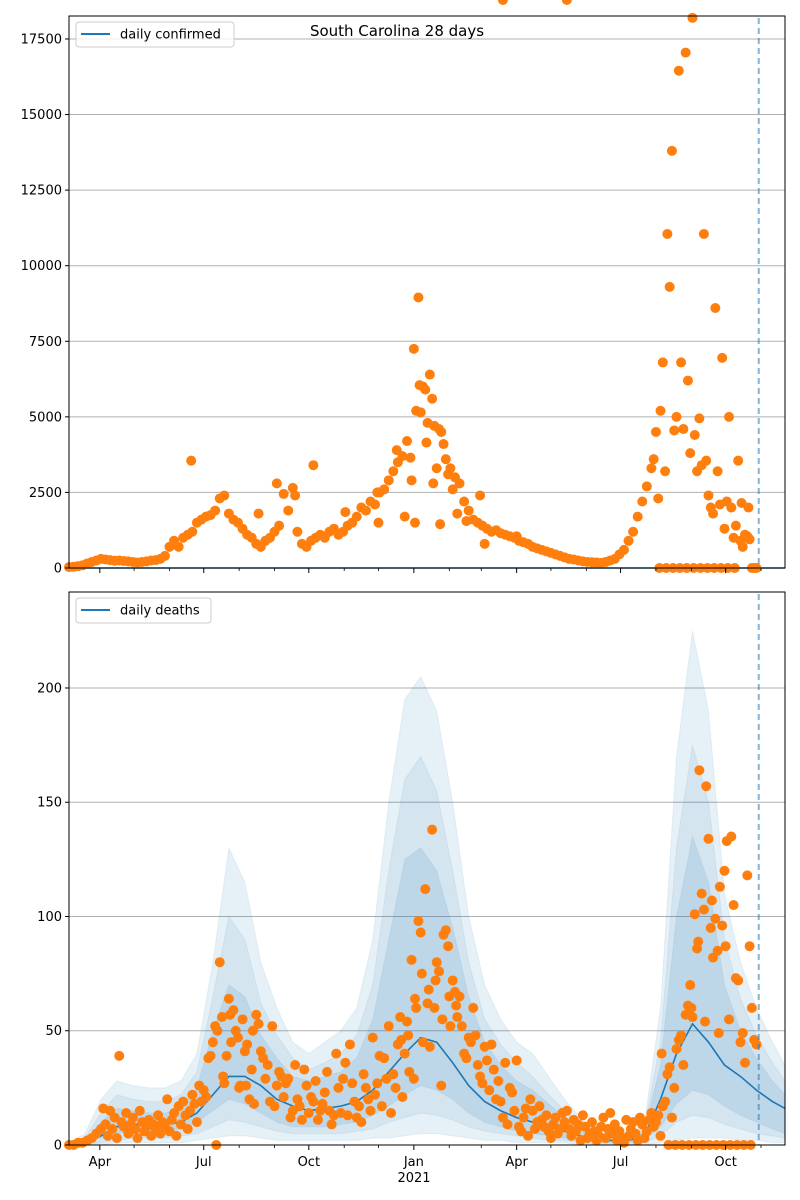  I want to click on deaths-xtick-label: Oct, so click(309, 1162).